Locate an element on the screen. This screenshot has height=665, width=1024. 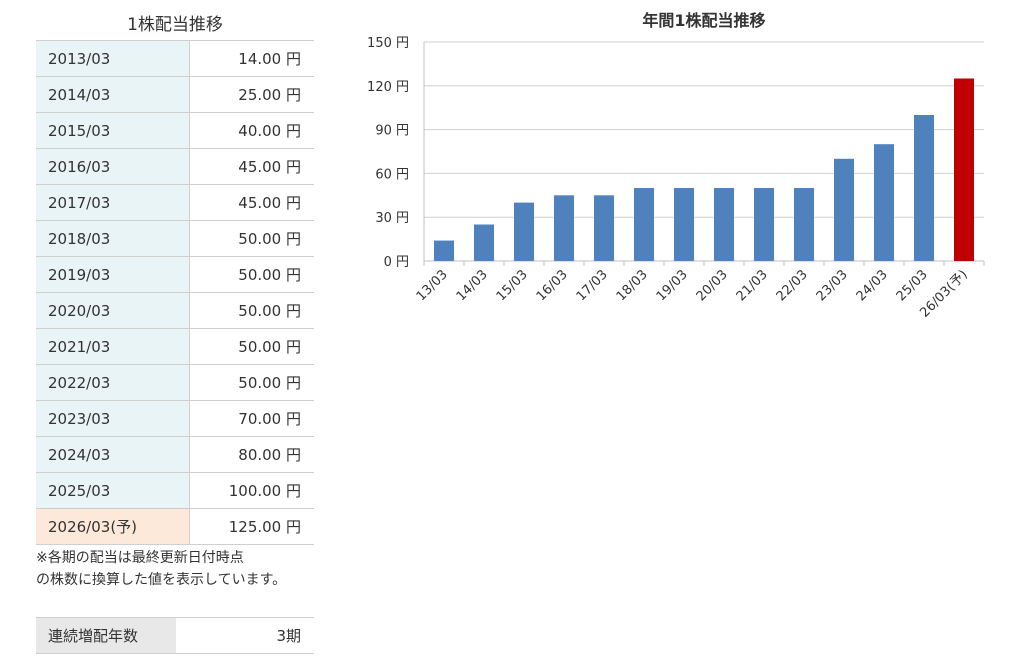
period-cell: 2016/03 is located at coordinates (113, 166).